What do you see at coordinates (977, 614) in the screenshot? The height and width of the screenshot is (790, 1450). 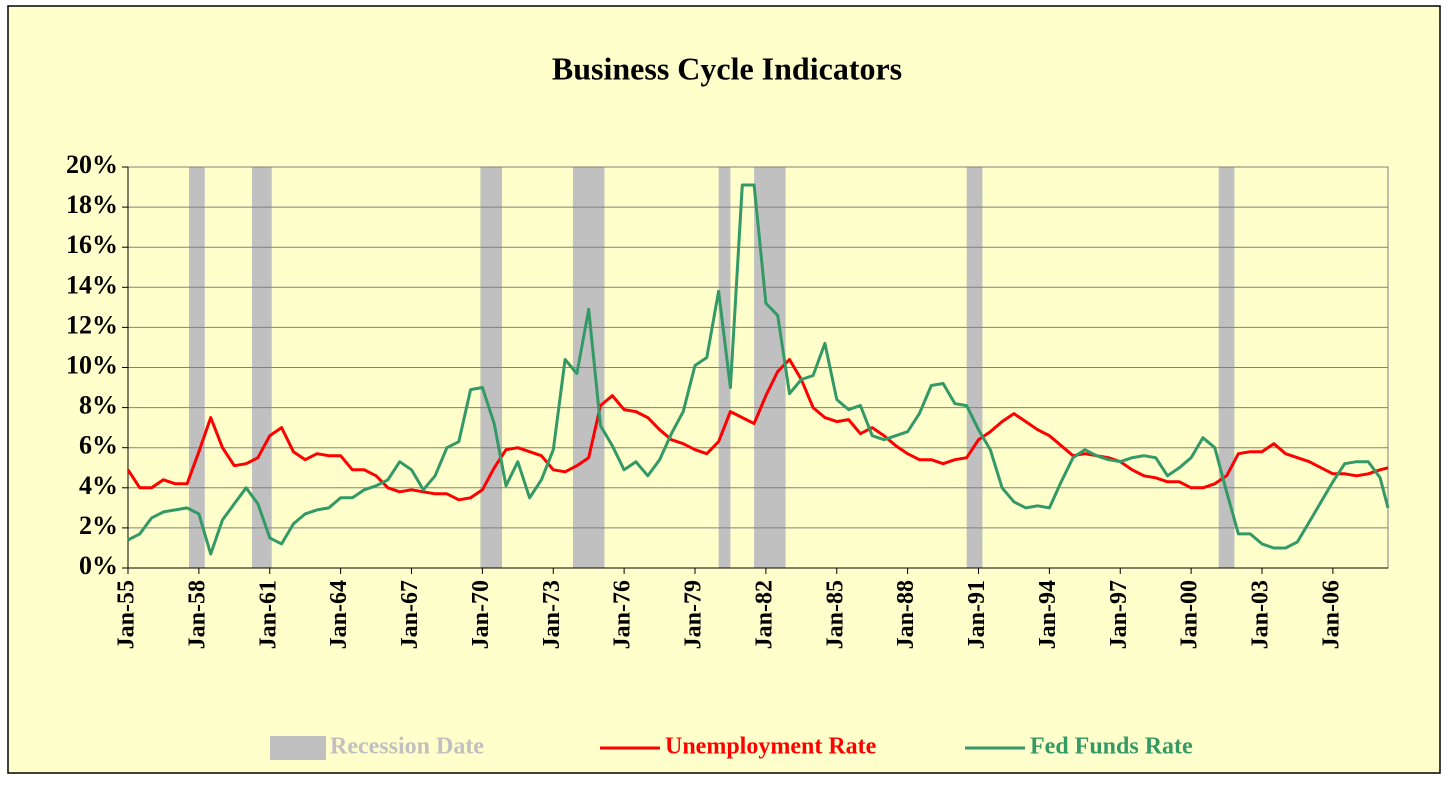 I see `x-tick-label: Jan-91` at bounding box center [977, 614].